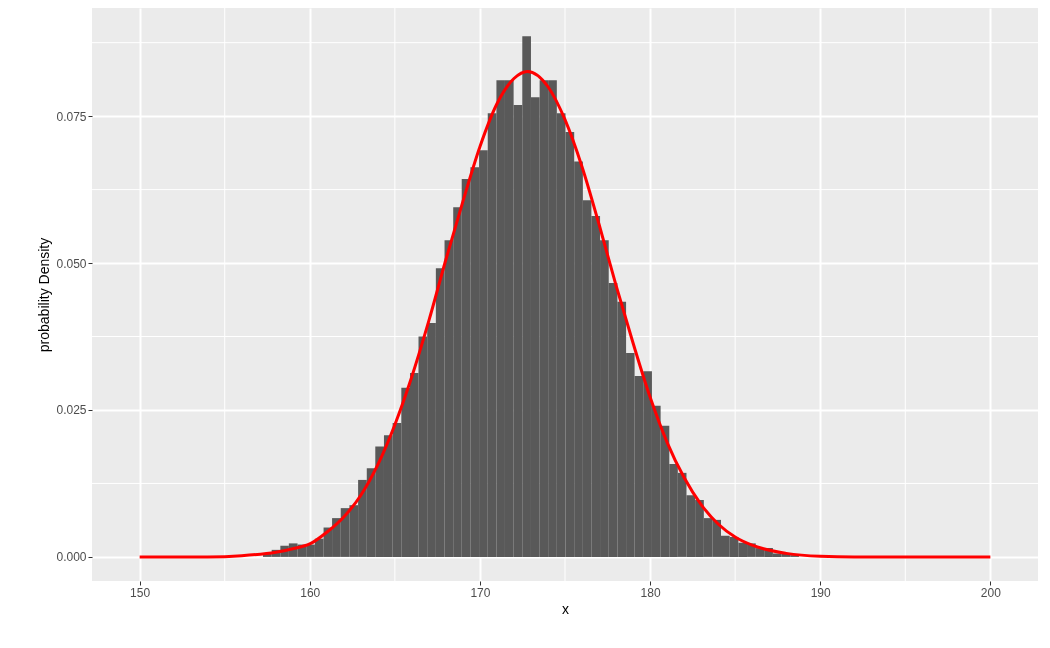 The height and width of the screenshot is (648, 1050). I want to click on x-tick-label: 180, so click(650, 592).